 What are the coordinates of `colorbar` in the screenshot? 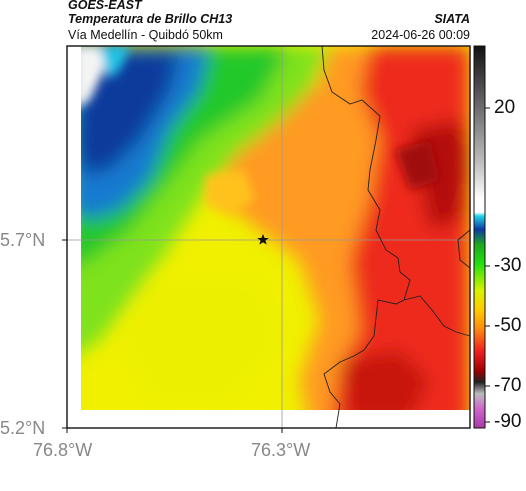 It's located at (481, 237).